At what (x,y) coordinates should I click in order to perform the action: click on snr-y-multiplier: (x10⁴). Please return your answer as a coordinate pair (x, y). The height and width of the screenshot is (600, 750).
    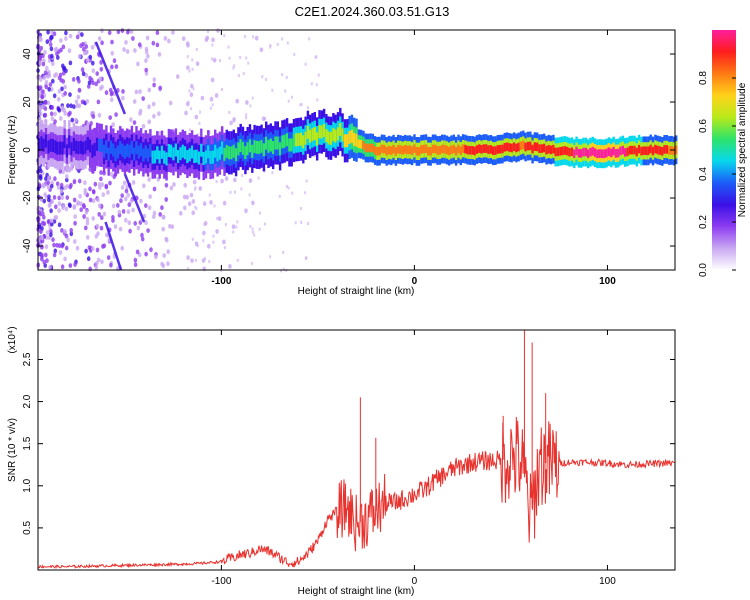
    Looking at the image, I should click on (12, 339).